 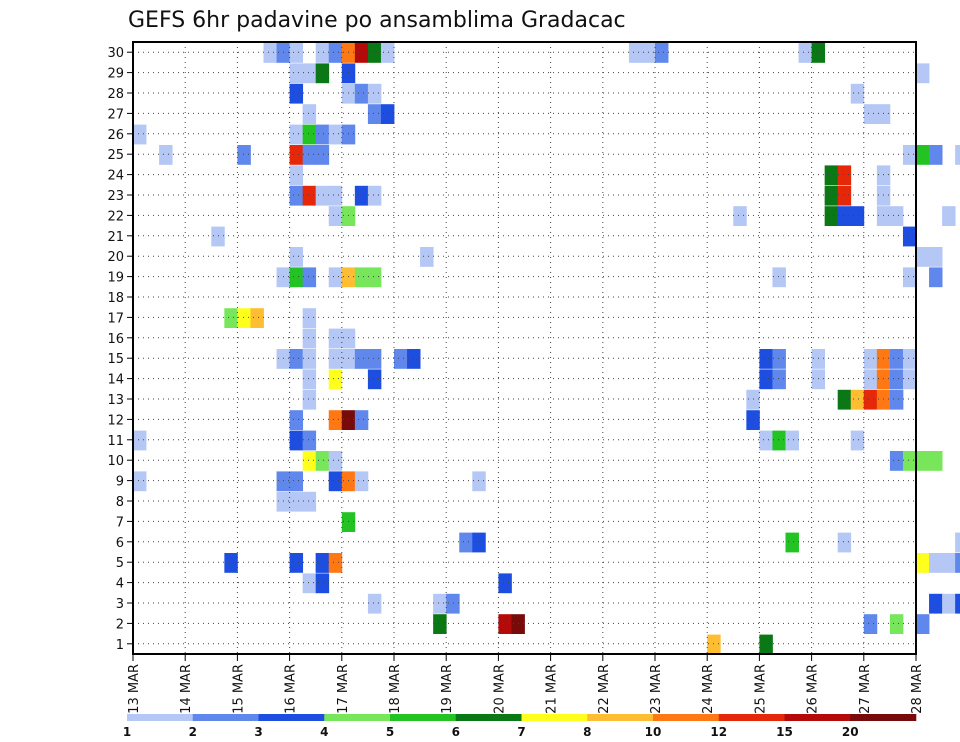 What do you see at coordinates (718, 732) in the screenshot?
I see `colorbar-label: 12` at bounding box center [718, 732].